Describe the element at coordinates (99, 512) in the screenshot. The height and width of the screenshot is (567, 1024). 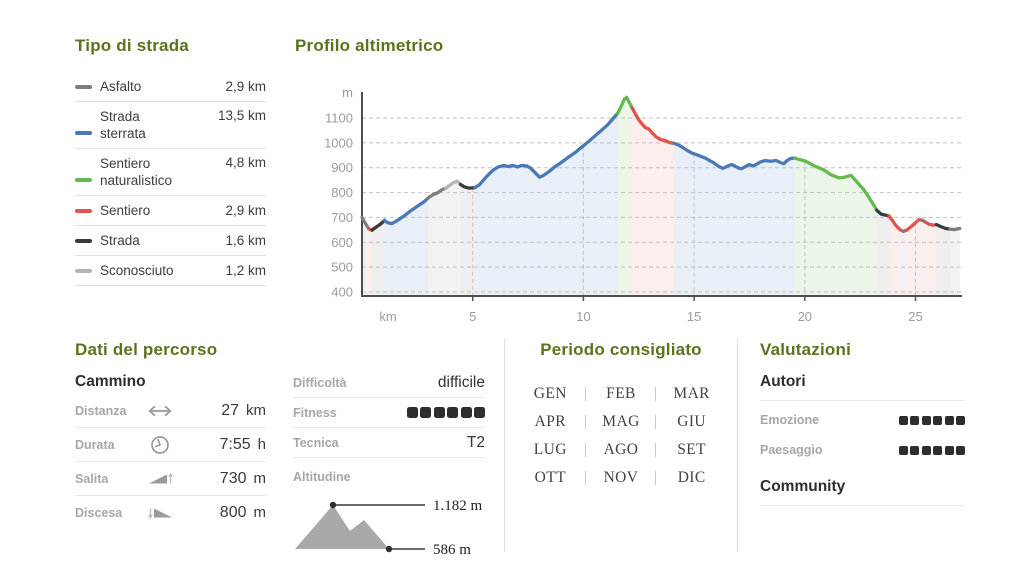
I see `route-row-label: Discesa` at that location.